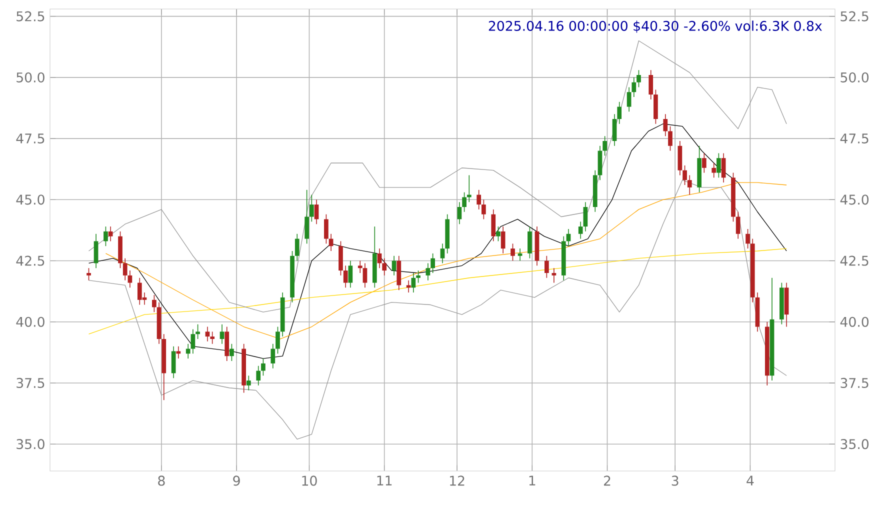 Image resolution: width=875 pixels, height=505 pixels. What do you see at coordinates (30, 16) in the screenshot?
I see `y2-tick-label: 52.5` at bounding box center [30, 16].